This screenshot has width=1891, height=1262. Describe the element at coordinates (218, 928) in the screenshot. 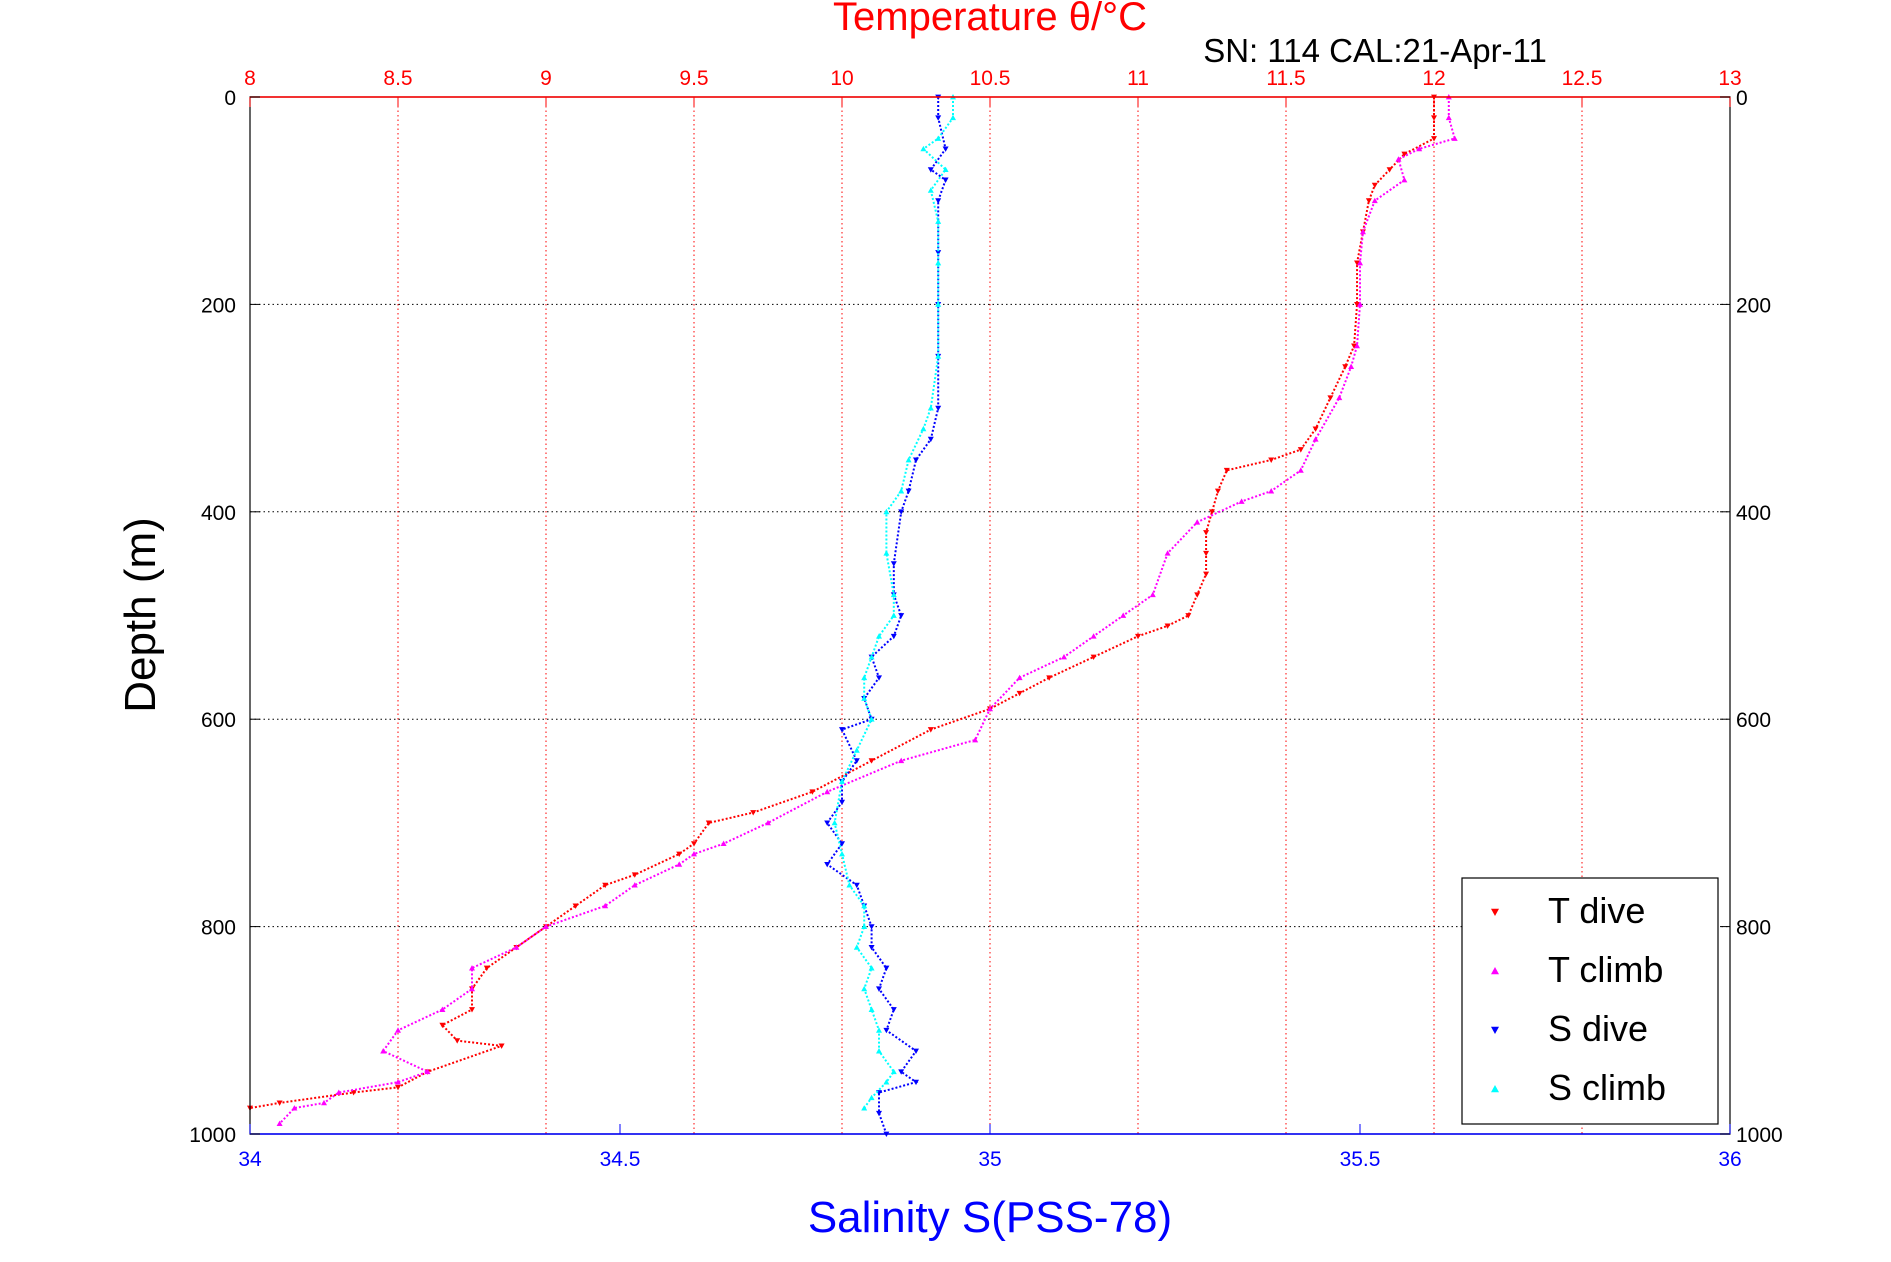

I see `depth-tick-label-left: 800` at that location.